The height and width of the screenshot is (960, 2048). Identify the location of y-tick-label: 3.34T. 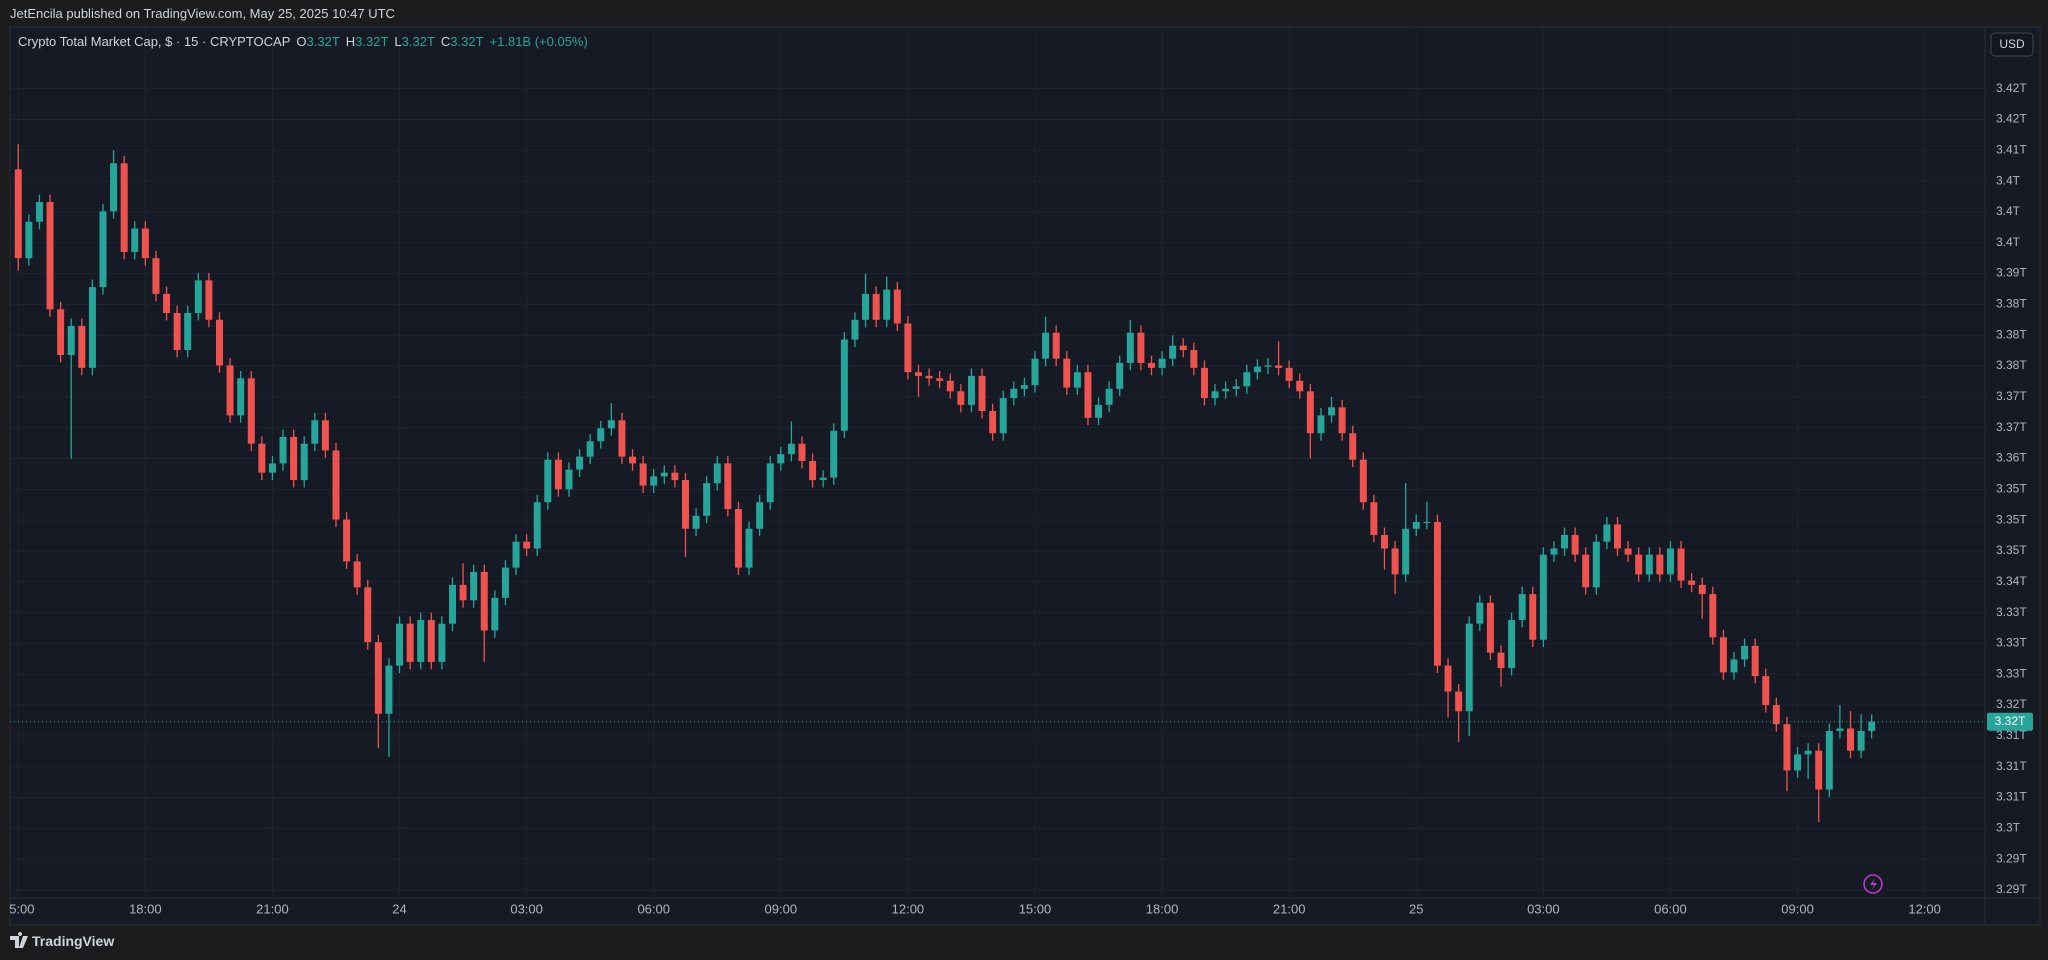
(2011, 581).